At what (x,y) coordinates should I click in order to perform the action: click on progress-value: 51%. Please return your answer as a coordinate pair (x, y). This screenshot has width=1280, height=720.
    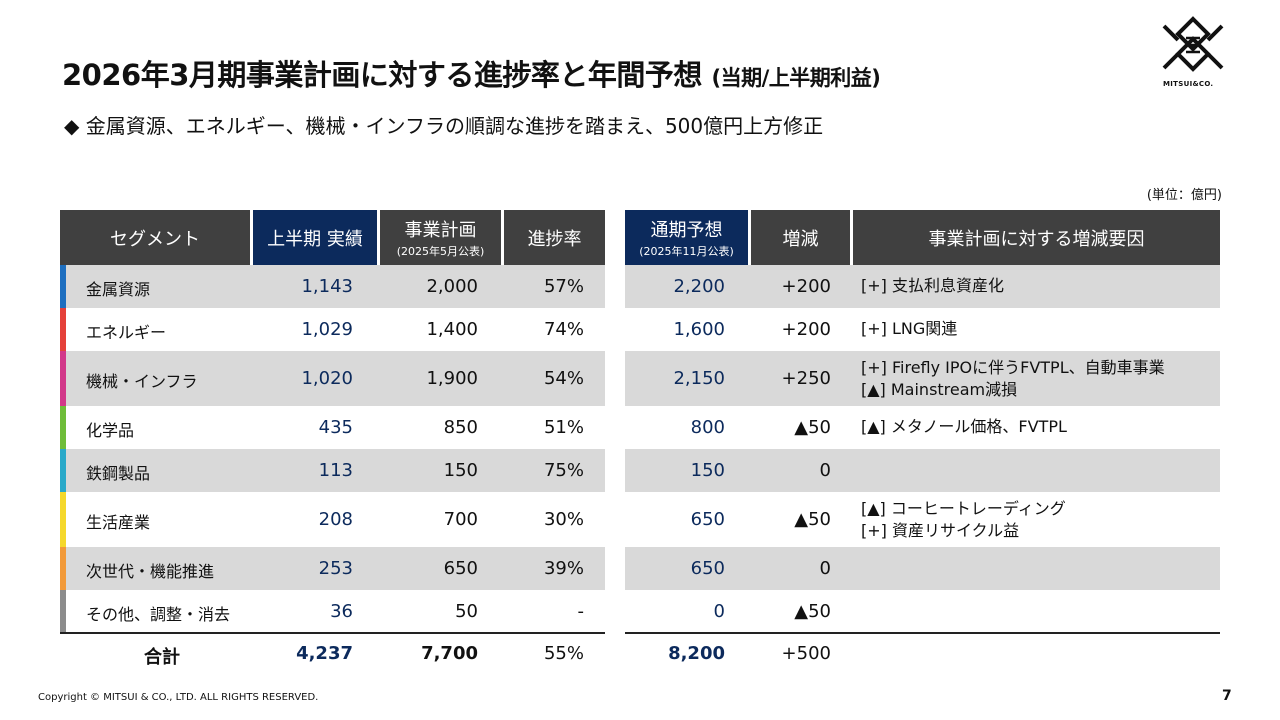
    Looking at the image, I should click on (563, 427).